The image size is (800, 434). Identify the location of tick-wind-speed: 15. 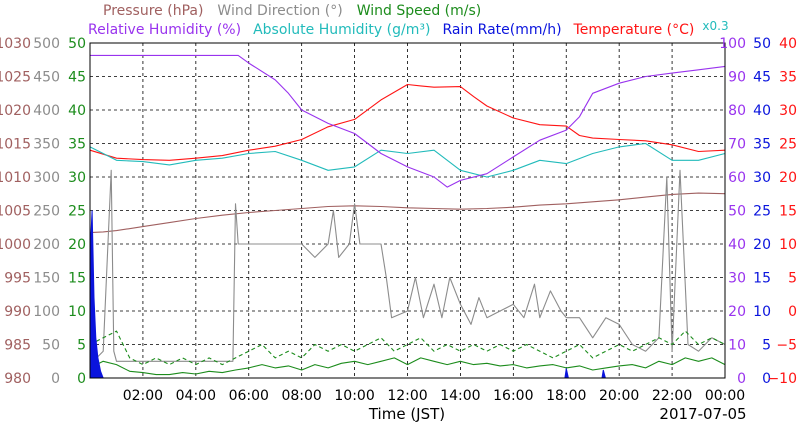
(77, 279).